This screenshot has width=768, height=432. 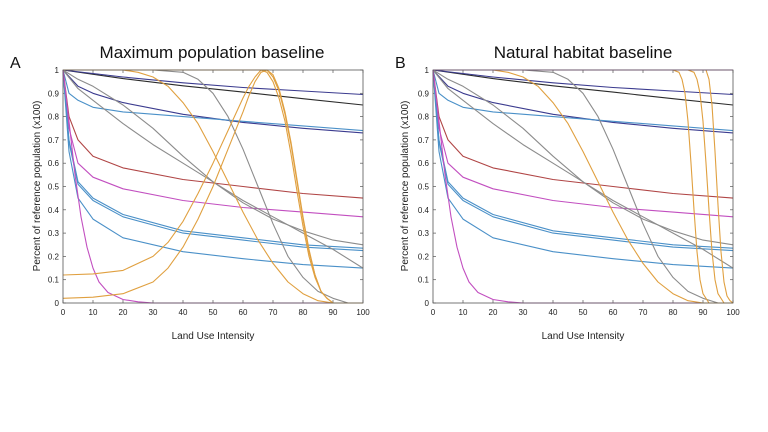 I want to click on panel-b-ylabel: Percent of reference population (x100), so click(x=405, y=186).